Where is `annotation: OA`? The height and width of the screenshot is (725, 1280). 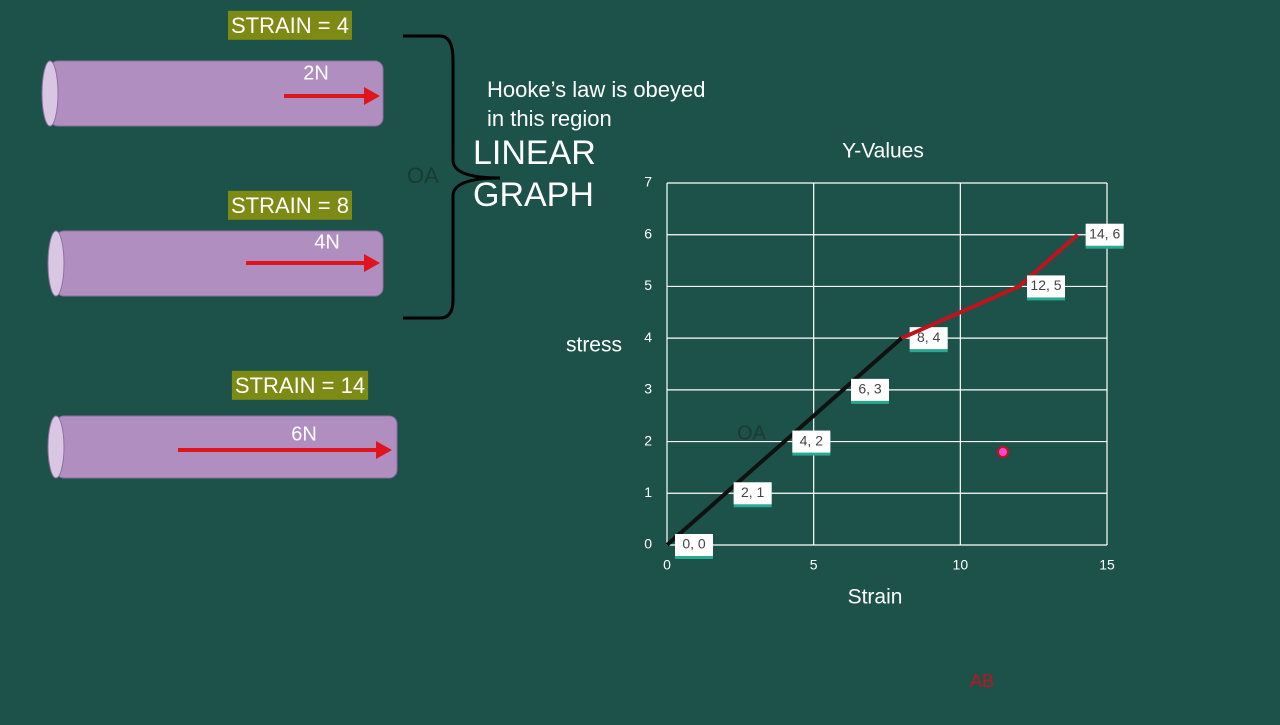
annotation: OA is located at coordinates (752, 433).